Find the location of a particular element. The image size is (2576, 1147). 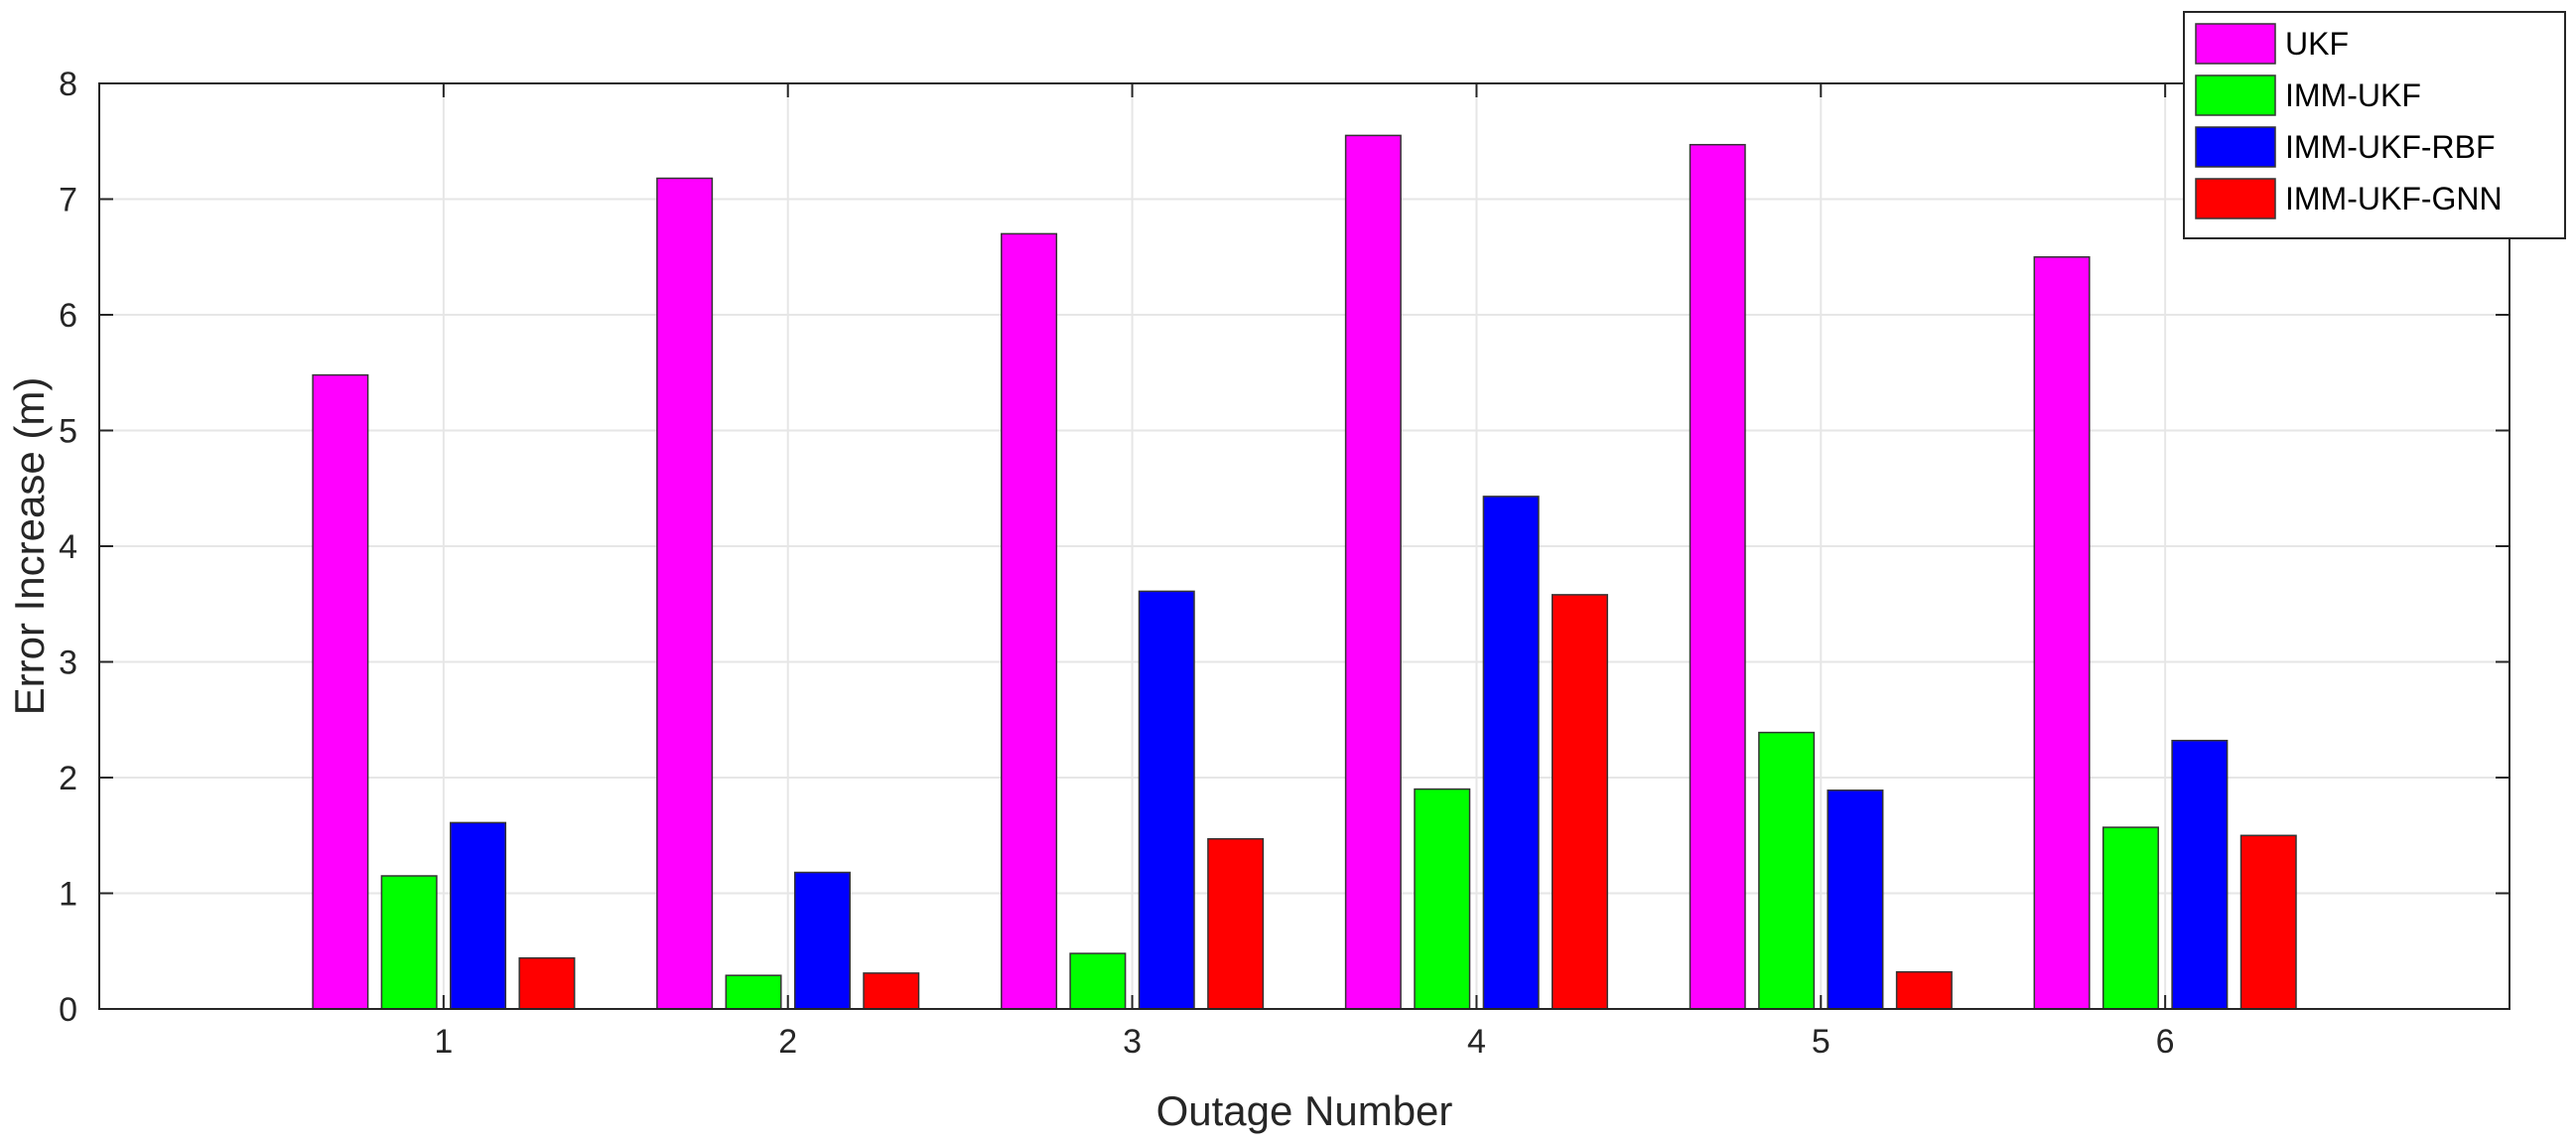

y-axis-title: Error Increase (m) is located at coordinates (29, 547).